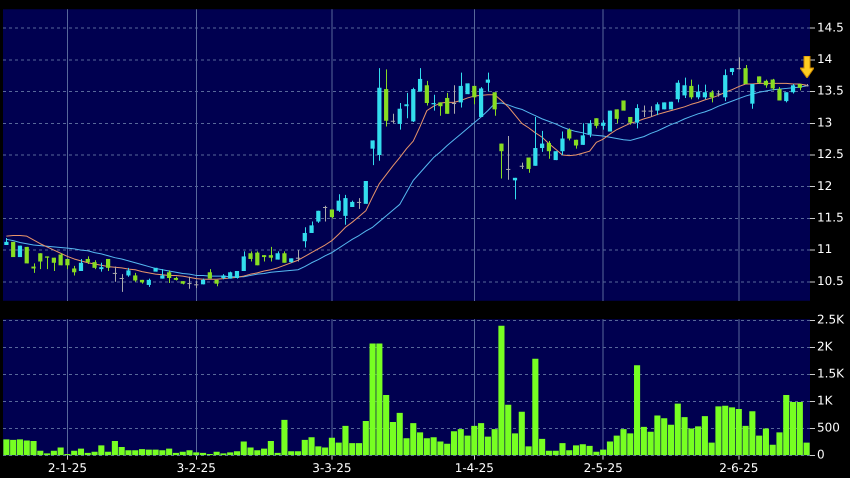  I want to click on y-tick-label: 2.5K, so click(831, 319).